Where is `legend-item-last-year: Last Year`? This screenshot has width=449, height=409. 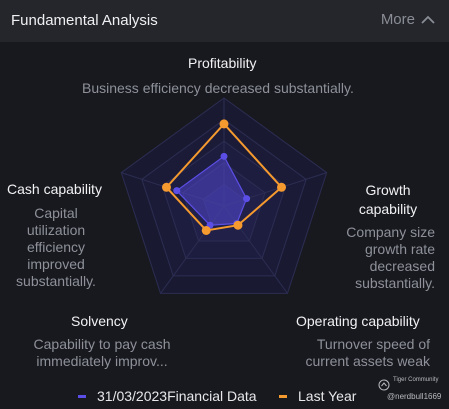 legend-item-last-year: Last Year is located at coordinates (317, 396).